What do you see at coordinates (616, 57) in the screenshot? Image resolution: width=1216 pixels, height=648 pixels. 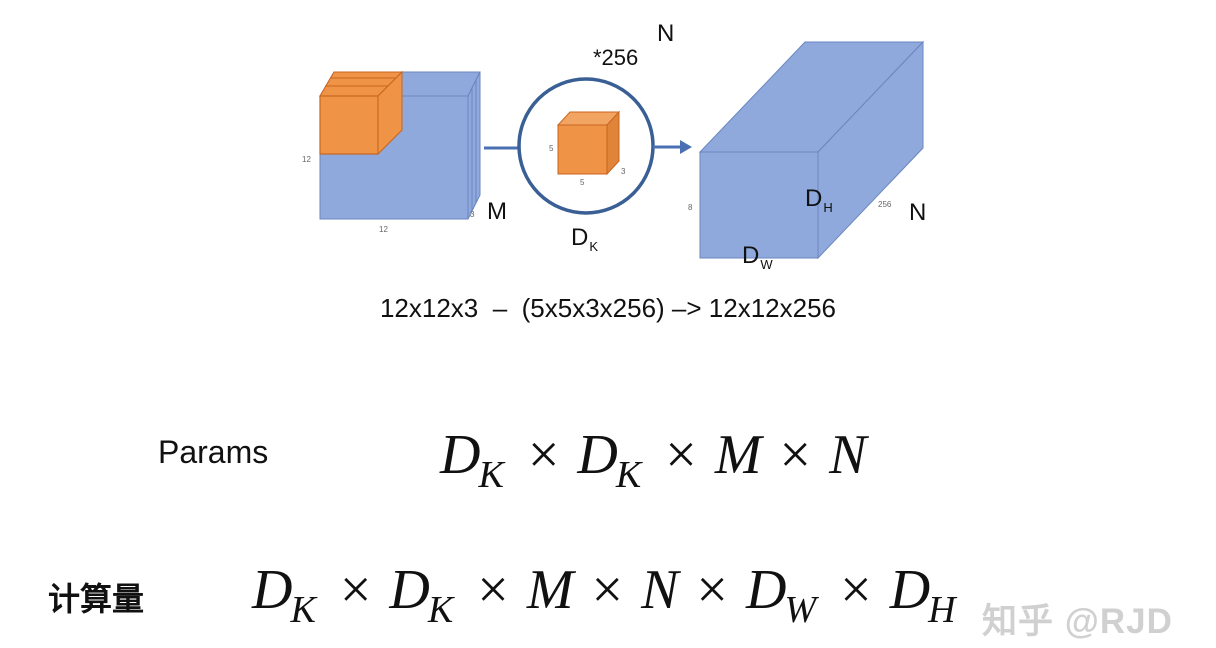 I see `kernel-count-label: *256` at bounding box center [616, 57].